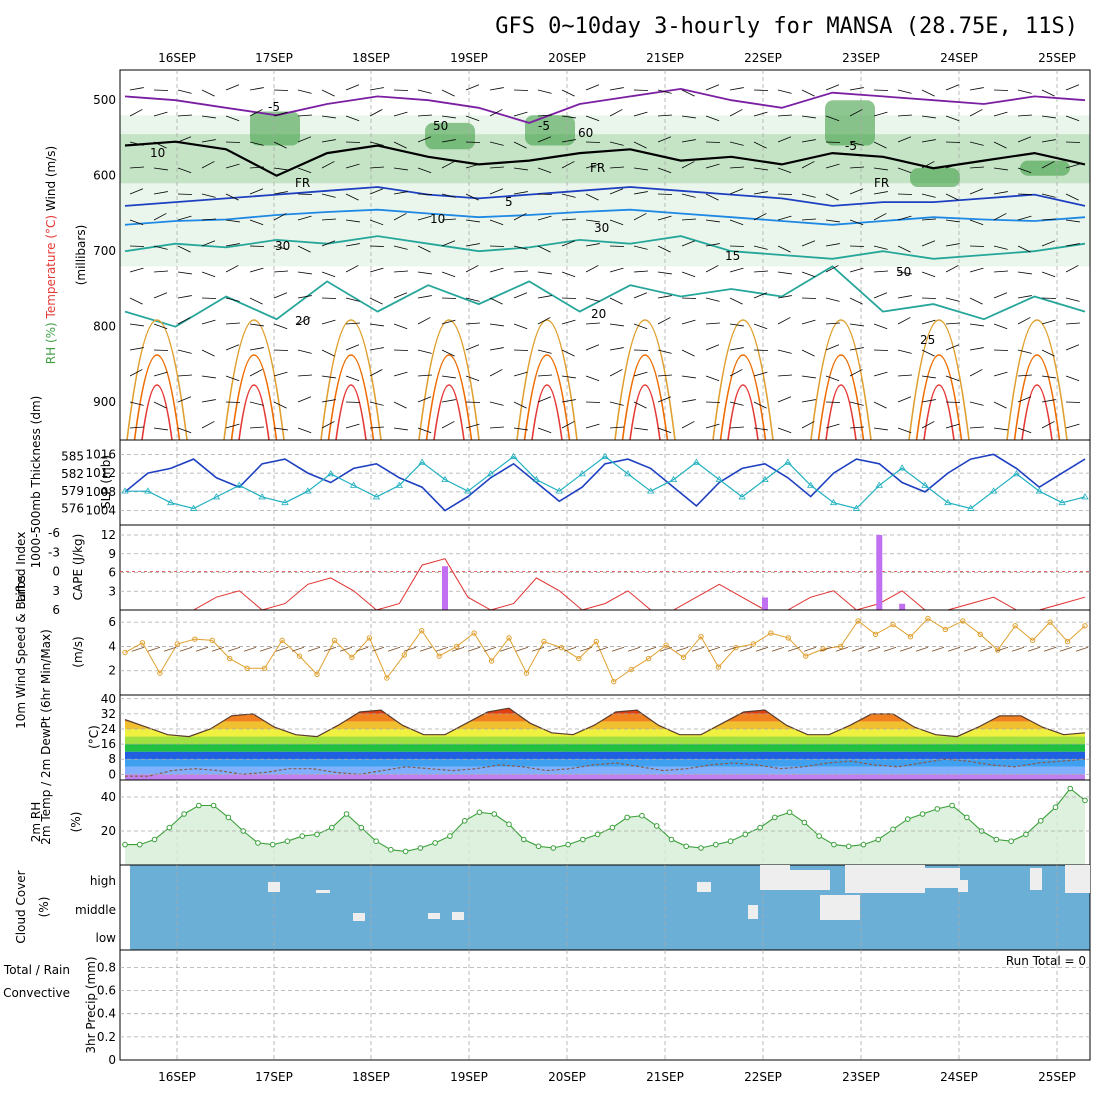 The width and height of the screenshot is (1100, 1100). What do you see at coordinates (51, 343) in the screenshot?
I see `axis-label-part: RH (%)` at bounding box center [51, 343].